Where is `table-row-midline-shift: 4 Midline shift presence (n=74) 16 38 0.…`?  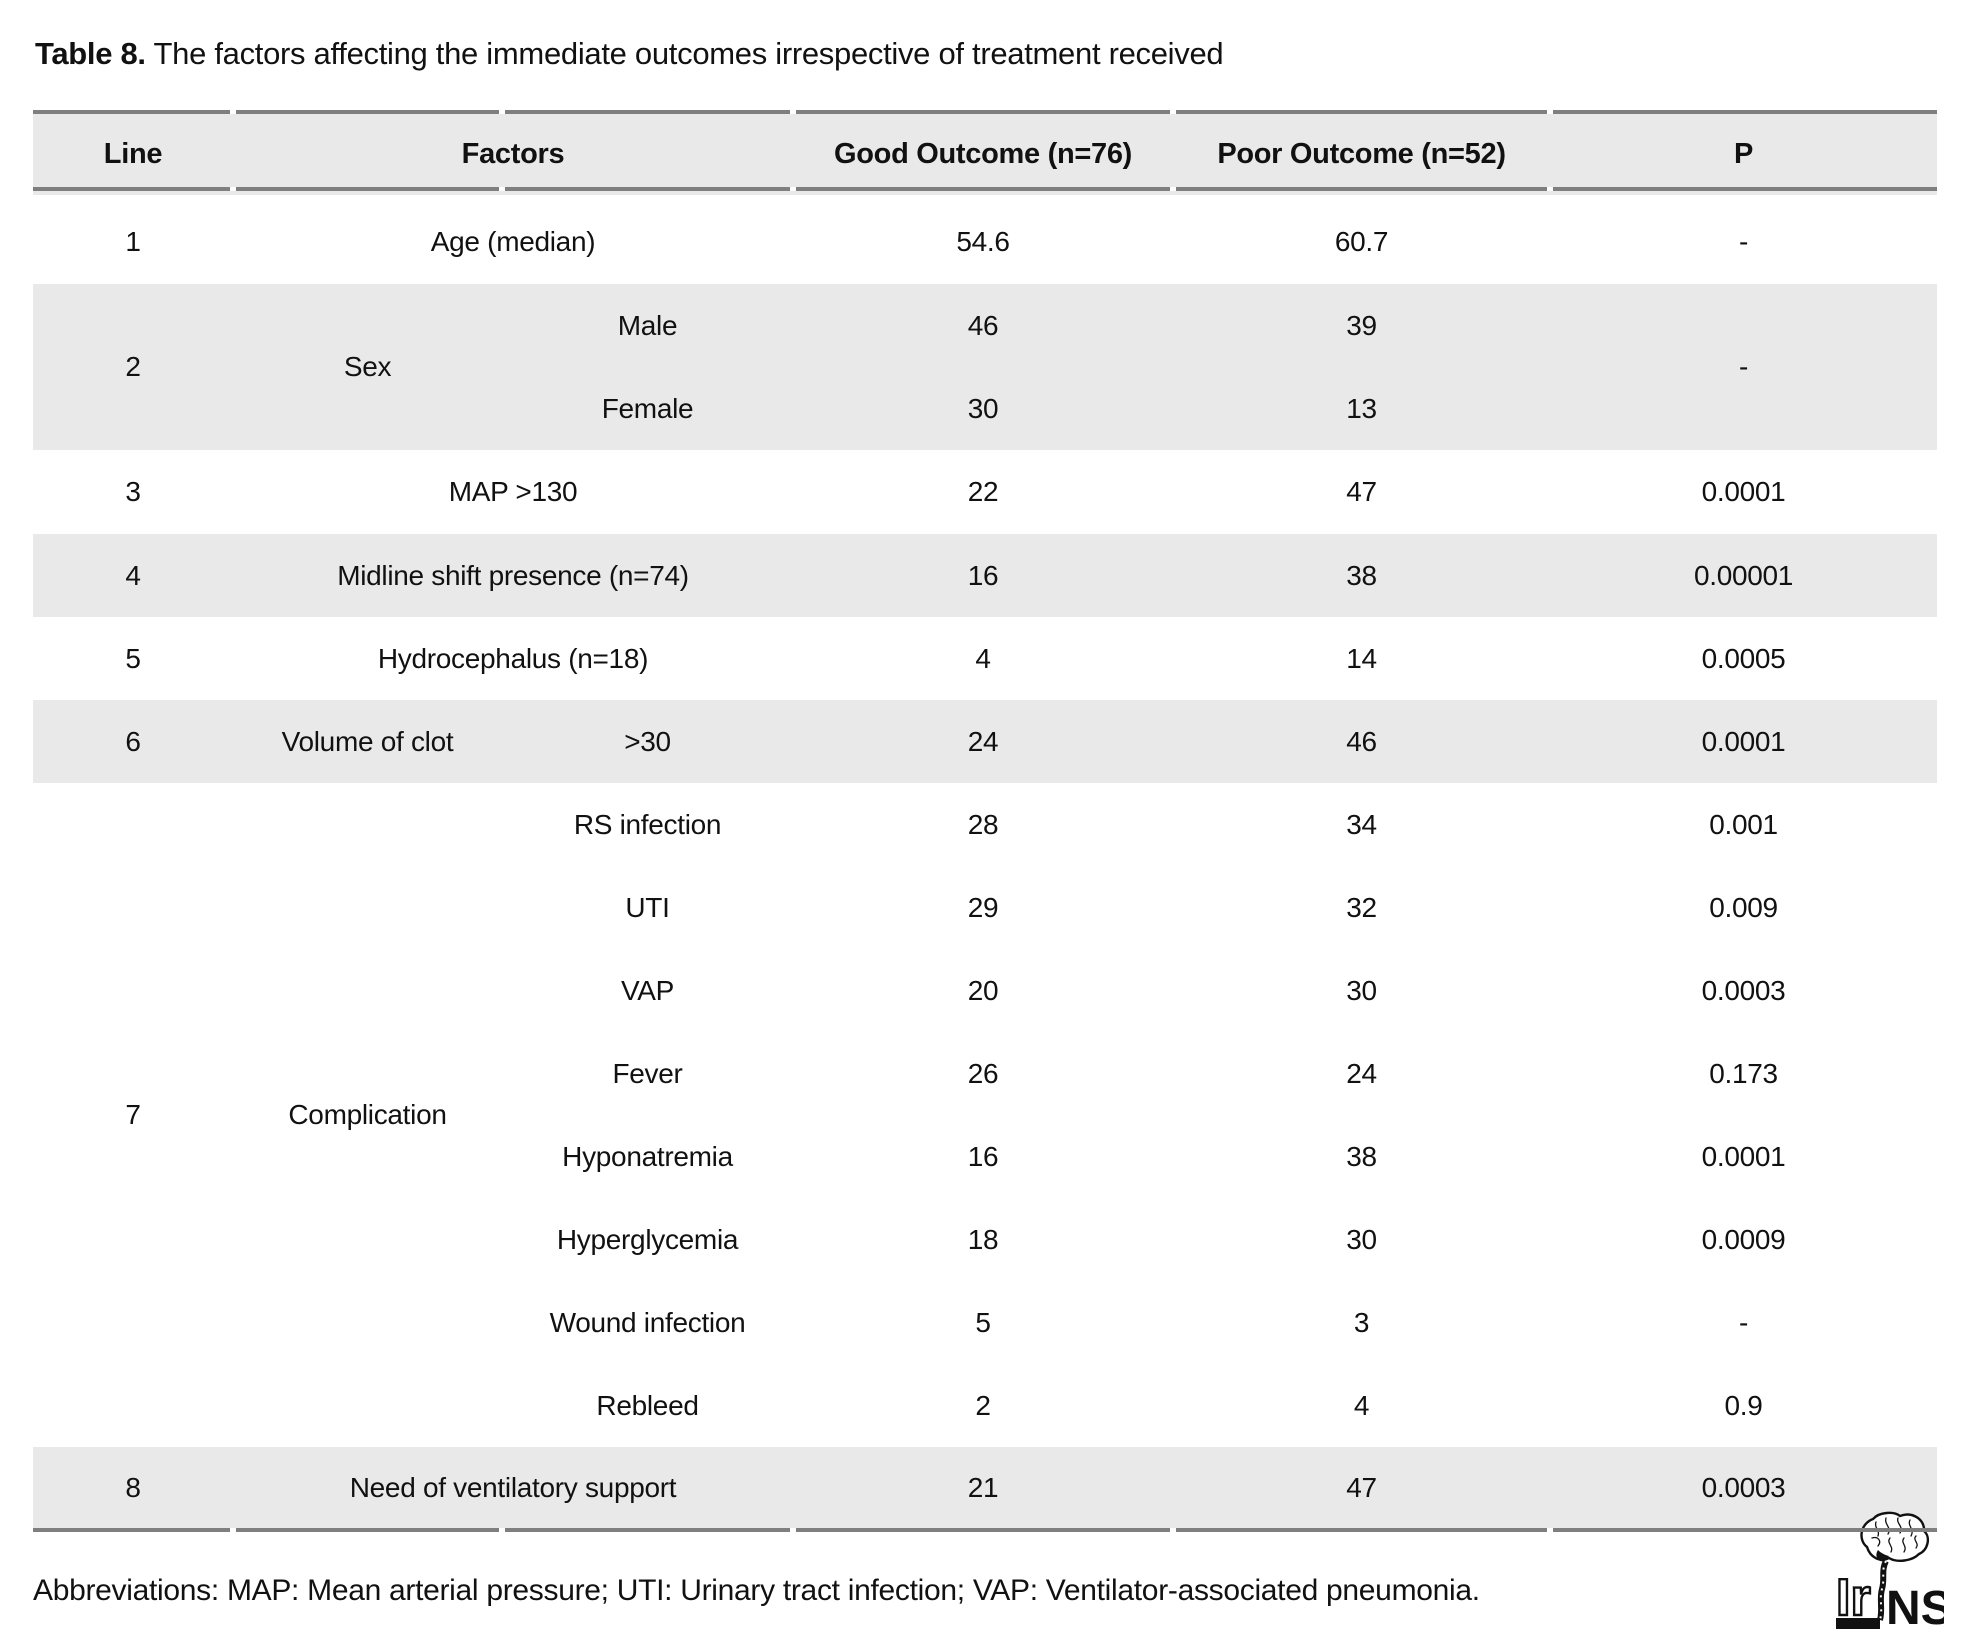 table-row-midline-shift: 4 Midline shift presence (n=74) 16 38 0.… is located at coordinates (985, 575).